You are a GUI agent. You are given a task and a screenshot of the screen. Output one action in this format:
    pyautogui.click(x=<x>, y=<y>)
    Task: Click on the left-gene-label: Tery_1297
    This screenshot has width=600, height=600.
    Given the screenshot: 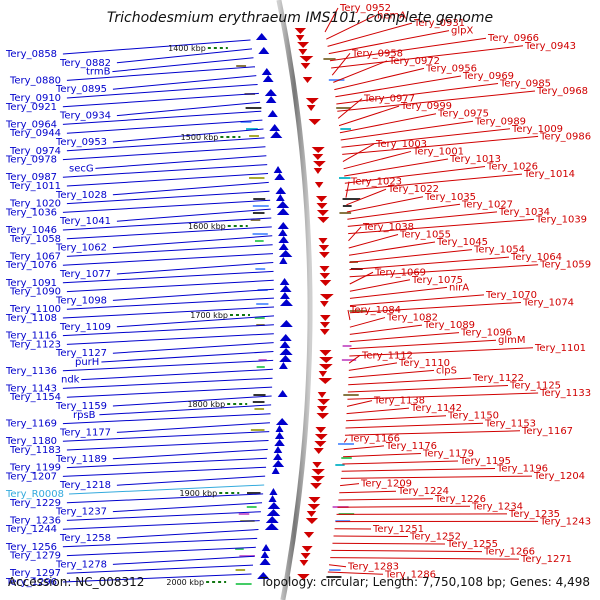 What is the action you would take?
    pyautogui.click(x=35, y=573)
    